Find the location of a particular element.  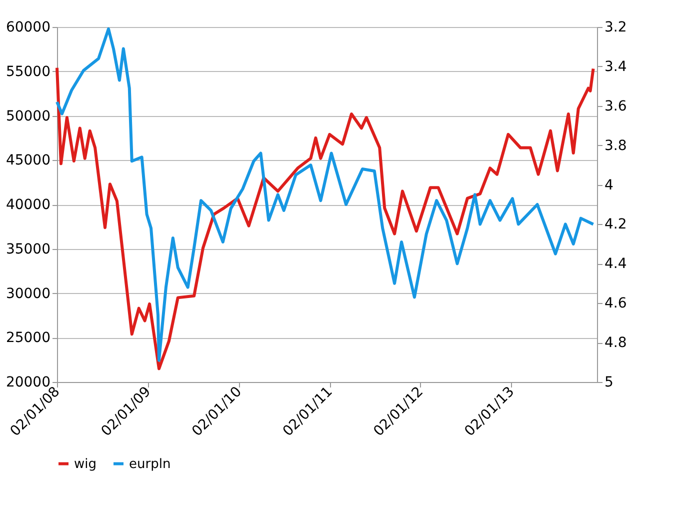

y-tick-label: 55000 is located at coordinates (28, 72).